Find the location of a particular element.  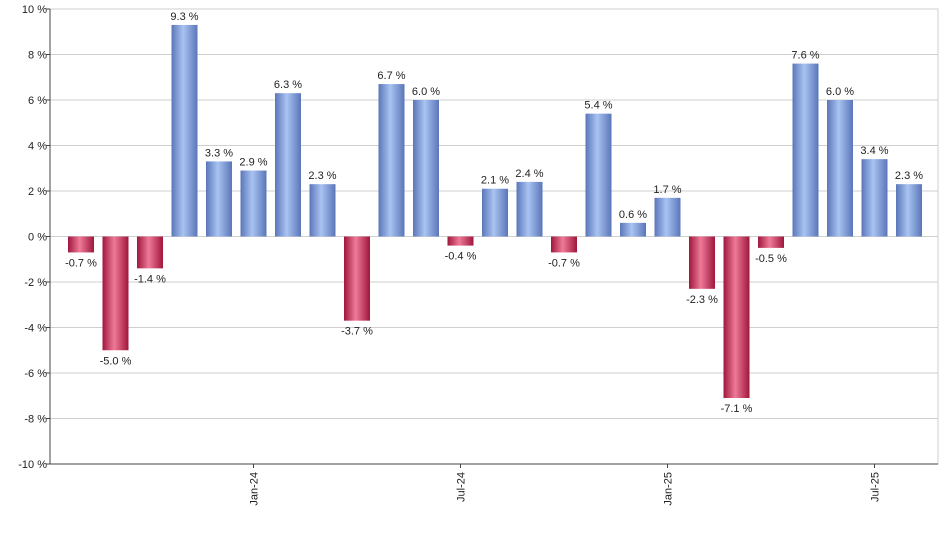

data-label-nov-24: 5.4 % is located at coordinates (598, 106).